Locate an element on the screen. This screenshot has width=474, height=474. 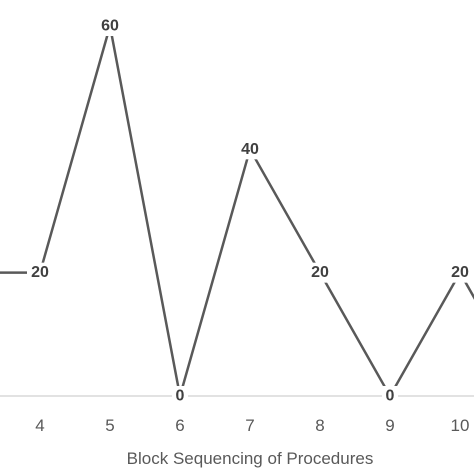
x-tick-label: 6 is located at coordinates (179, 425).